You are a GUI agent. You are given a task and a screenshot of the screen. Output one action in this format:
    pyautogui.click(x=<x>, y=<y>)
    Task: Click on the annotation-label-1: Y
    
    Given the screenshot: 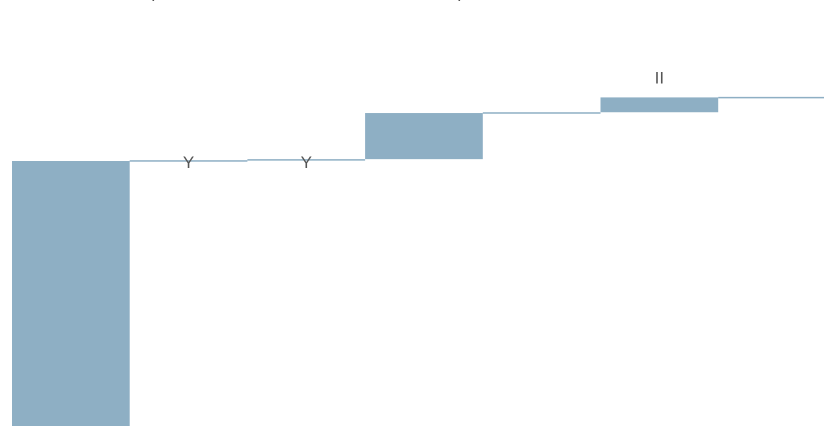 What is the action you would take?
    pyautogui.click(x=188, y=162)
    